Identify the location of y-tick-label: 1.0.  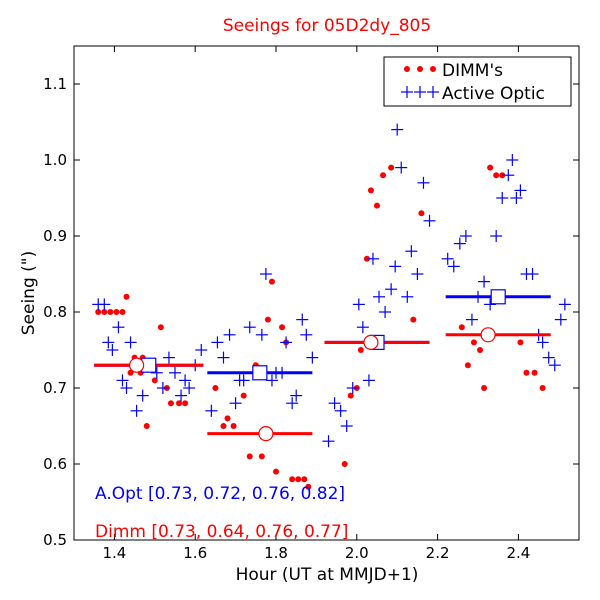
(55, 160).